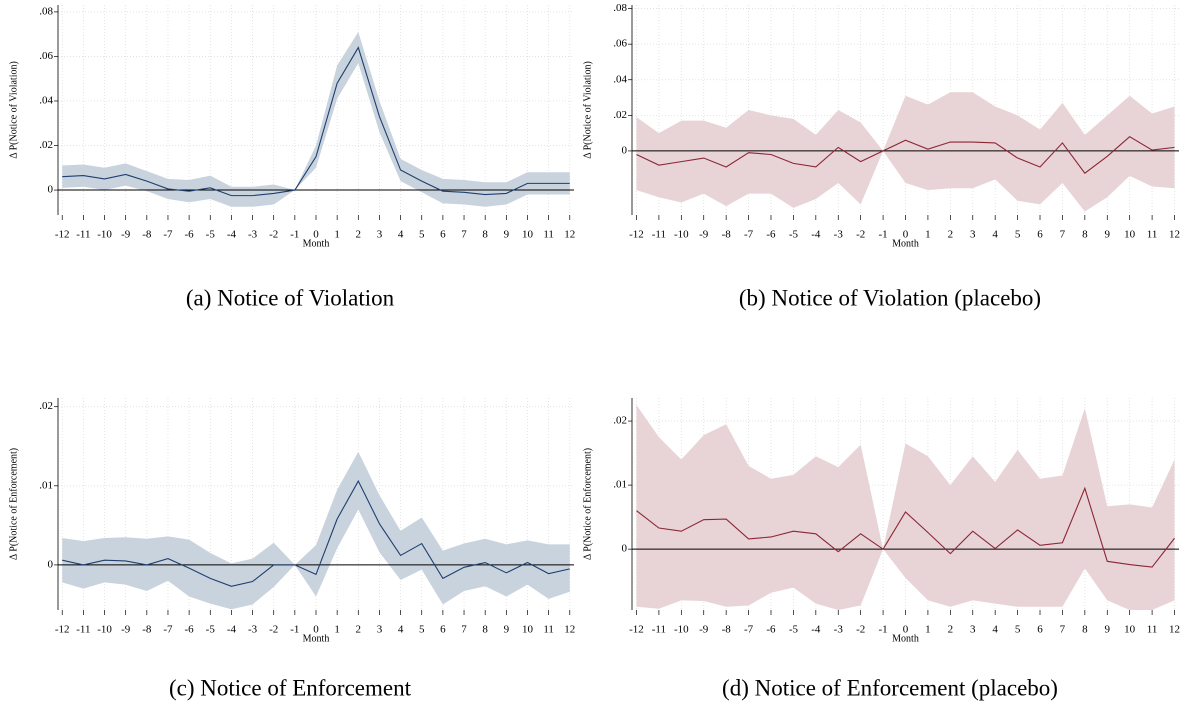 This screenshot has height=716, width=1185. I want to click on caption: (b) Notice of Violation (placebo), so click(890, 297).